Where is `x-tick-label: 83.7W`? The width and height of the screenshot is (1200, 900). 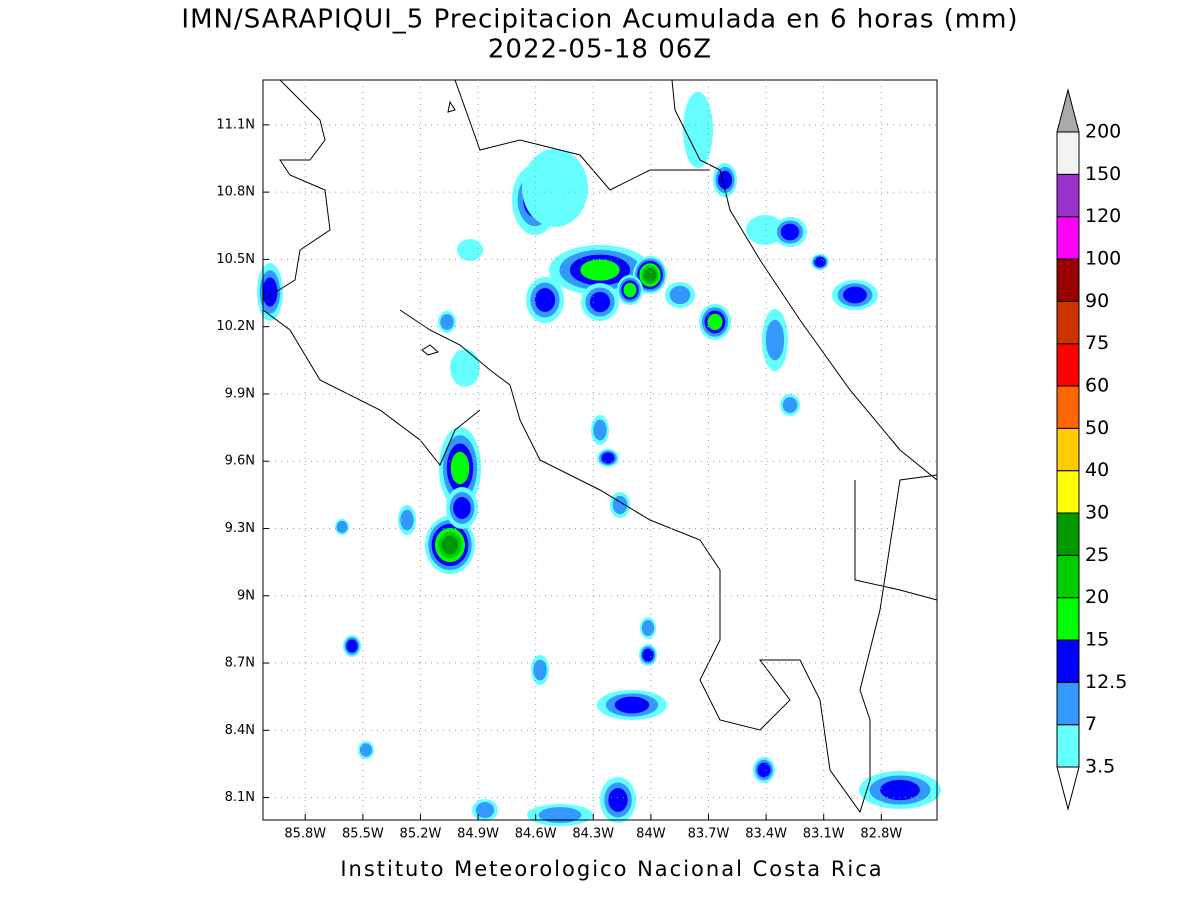
x-tick-label: 83.7W is located at coordinates (709, 834).